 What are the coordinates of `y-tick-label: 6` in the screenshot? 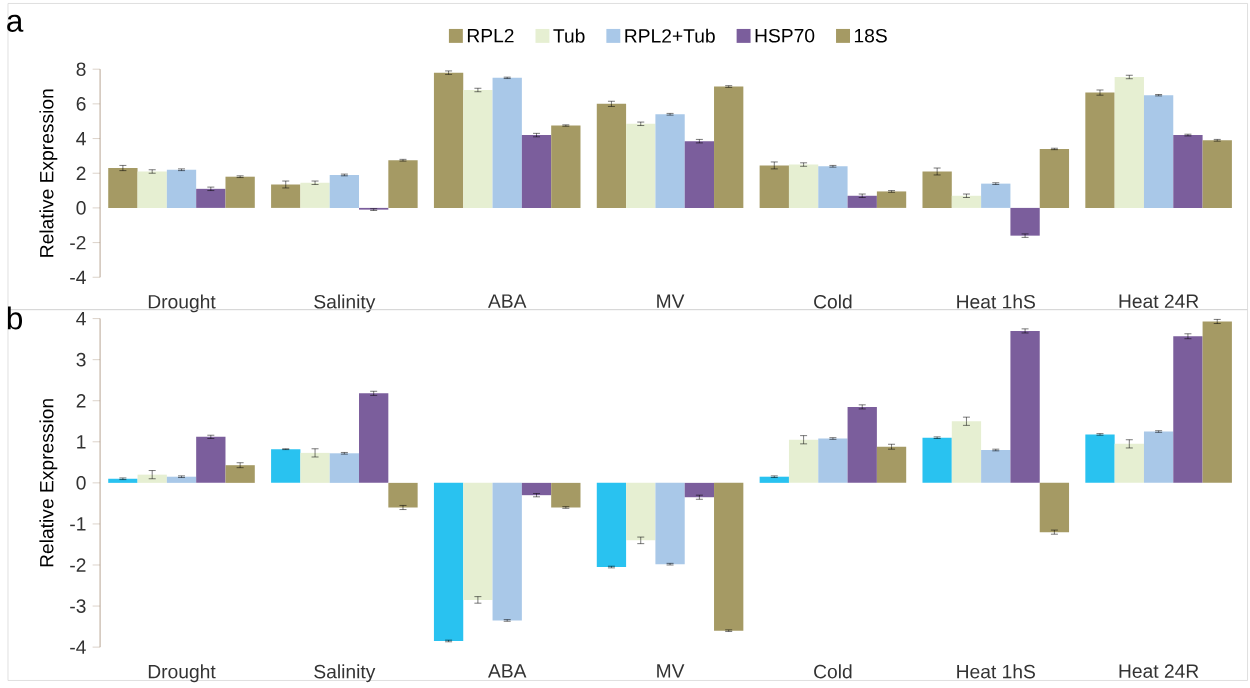 It's located at (81, 104).